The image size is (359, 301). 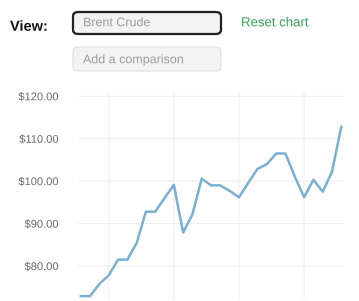 What do you see at coordinates (38, 139) in the screenshot?
I see `y-tick-label: $110.00` at bounding box center [38, 139].